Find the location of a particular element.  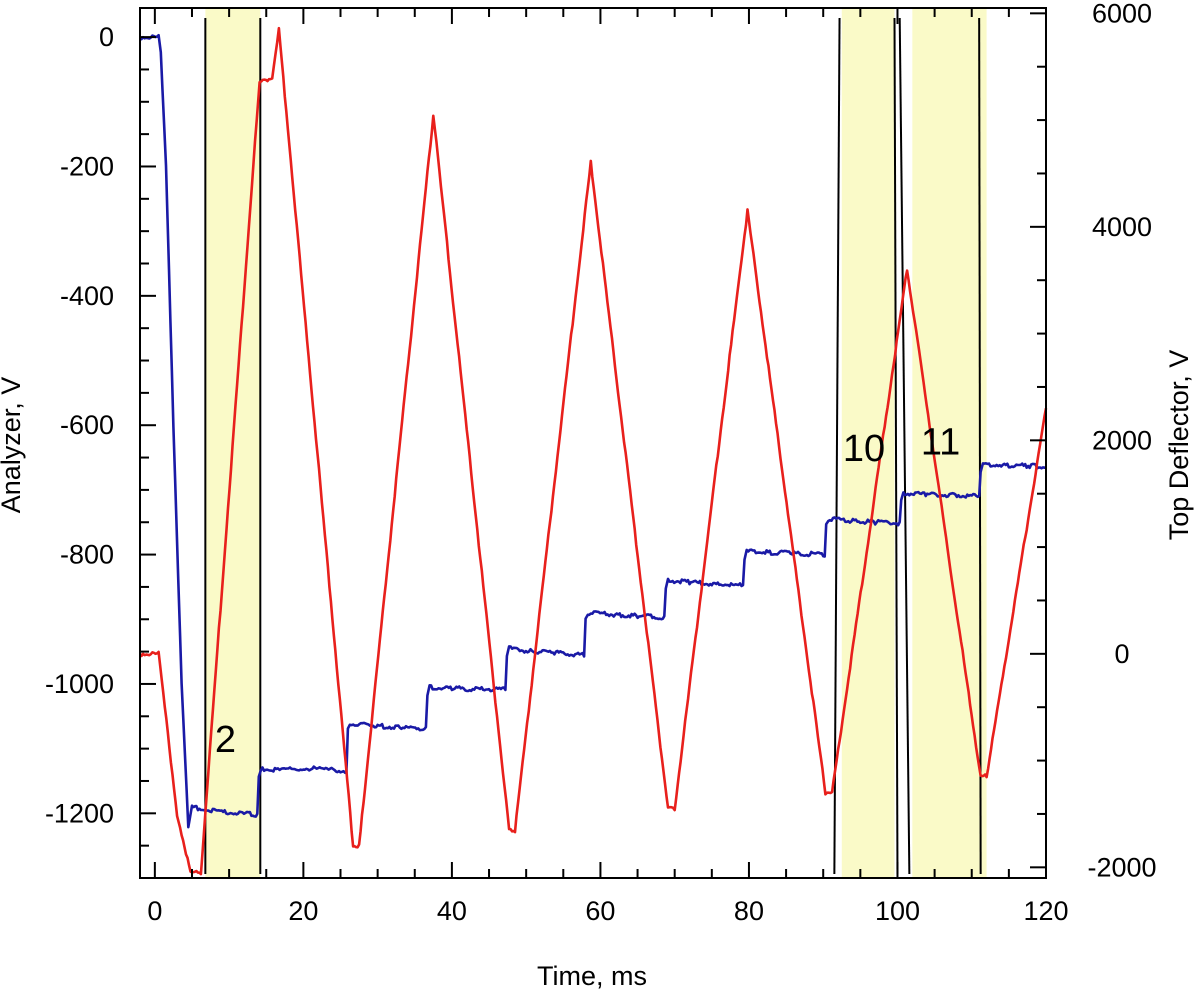

y-tick-label: -1200 is located at coordinates (79, 813).